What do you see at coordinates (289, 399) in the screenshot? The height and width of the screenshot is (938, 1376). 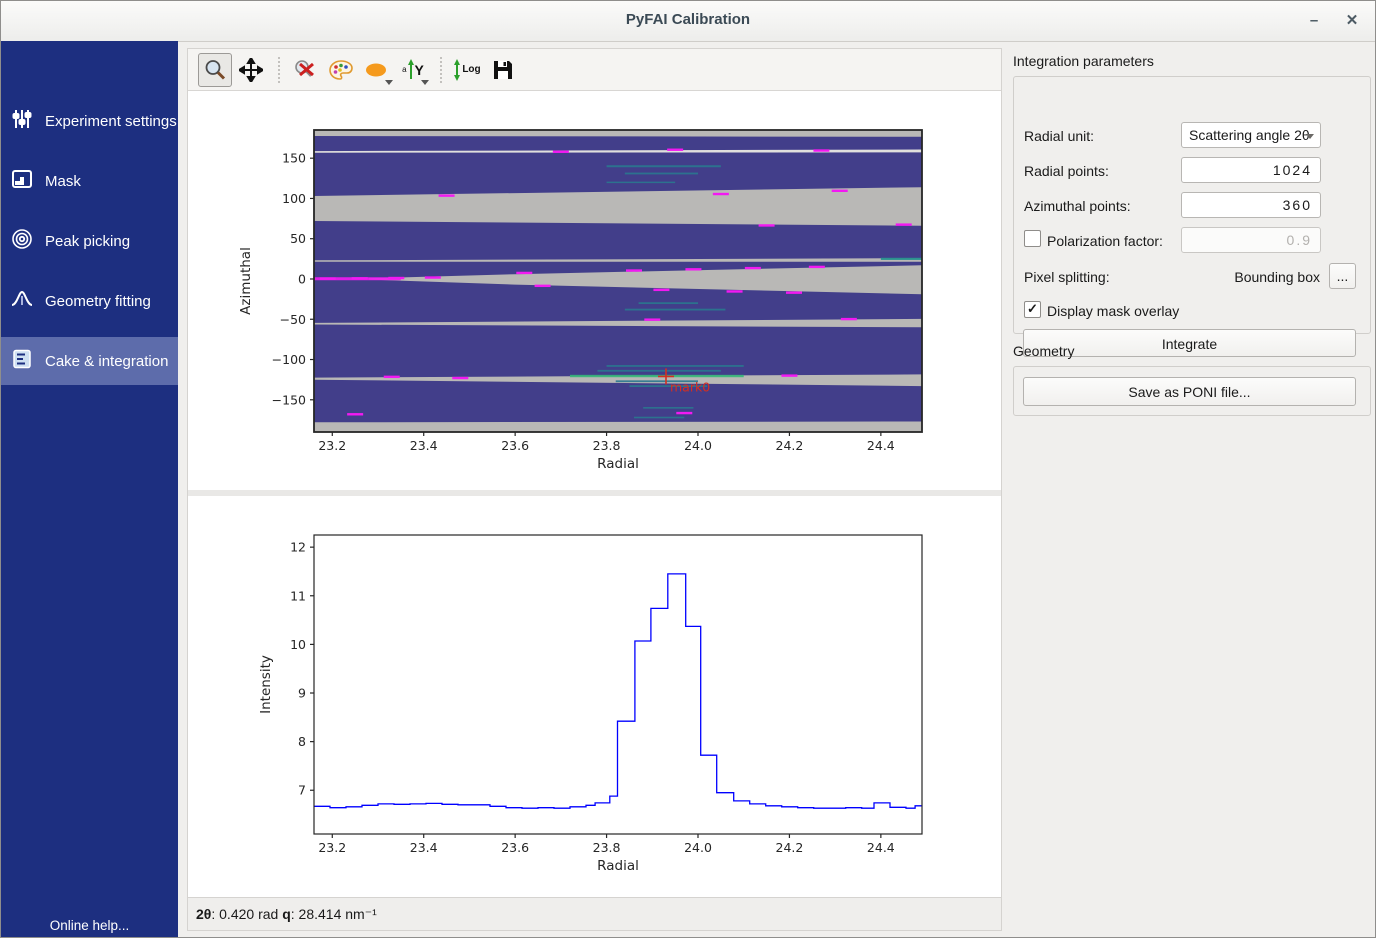 I see `svg-text: −150` at bounding box center [289, 399].